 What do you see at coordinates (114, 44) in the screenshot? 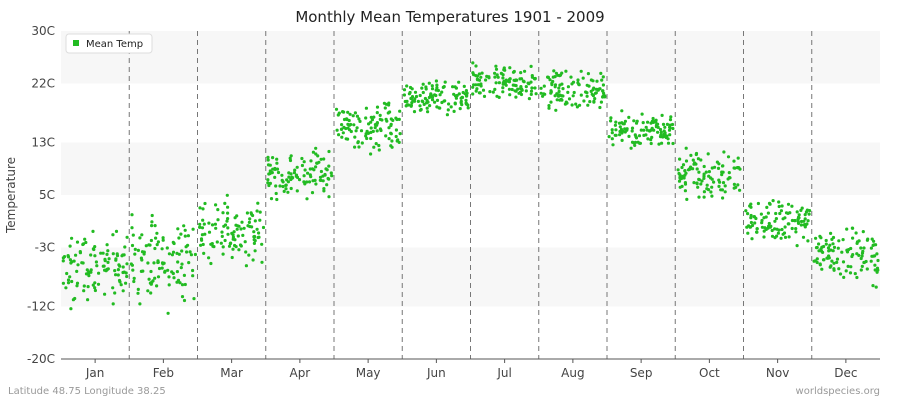
I see `legend-label: Mean Temp` at bounding box center [114, 44].